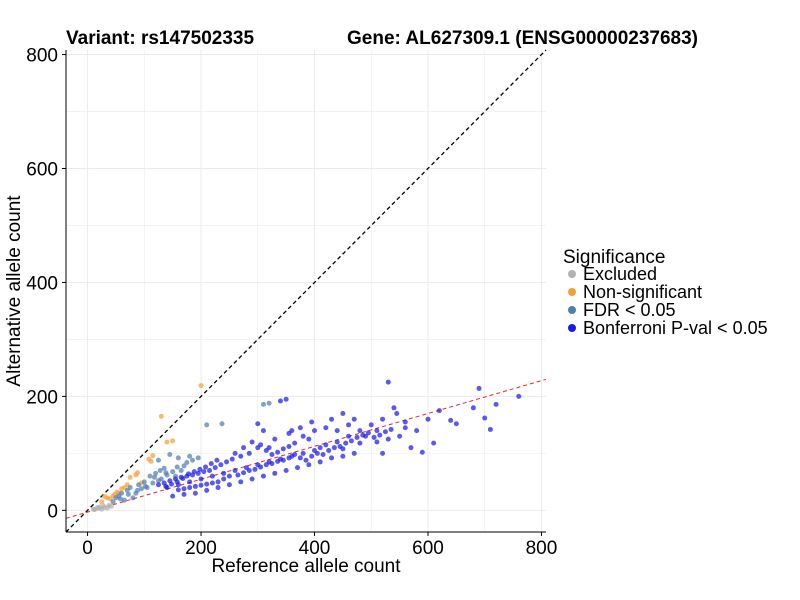  I want to click on x-tick-label: 600, so click(428, 548).